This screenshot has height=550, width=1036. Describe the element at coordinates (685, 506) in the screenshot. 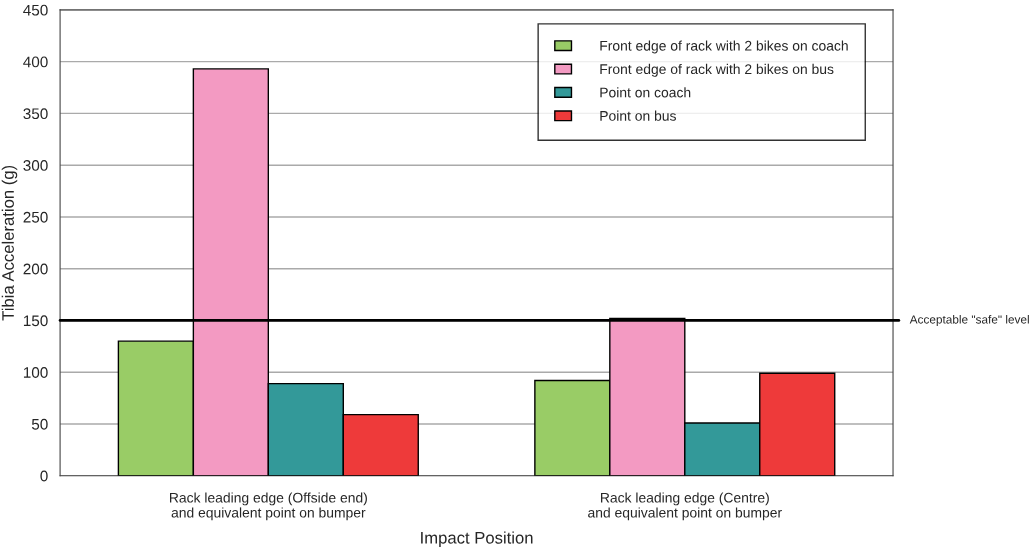

I see `x-tick-label: Rack leading edge (Centre) and equivalent point on bumper` at that location.